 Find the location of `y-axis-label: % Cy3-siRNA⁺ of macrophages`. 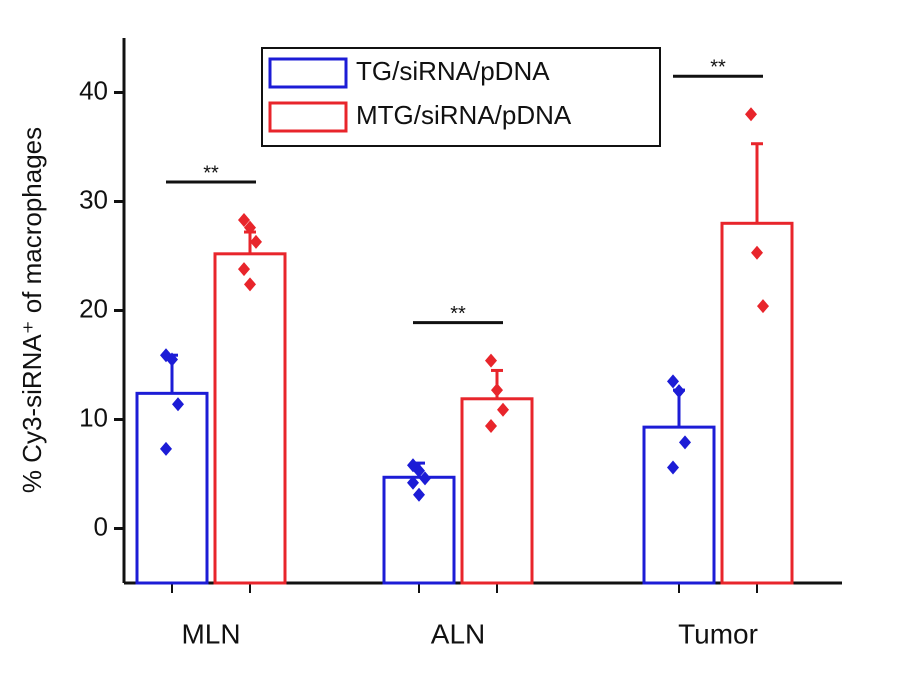

y-axis-label: % Cy3-siRNA⁺ of macrophages is located at coordinates (32, 310).